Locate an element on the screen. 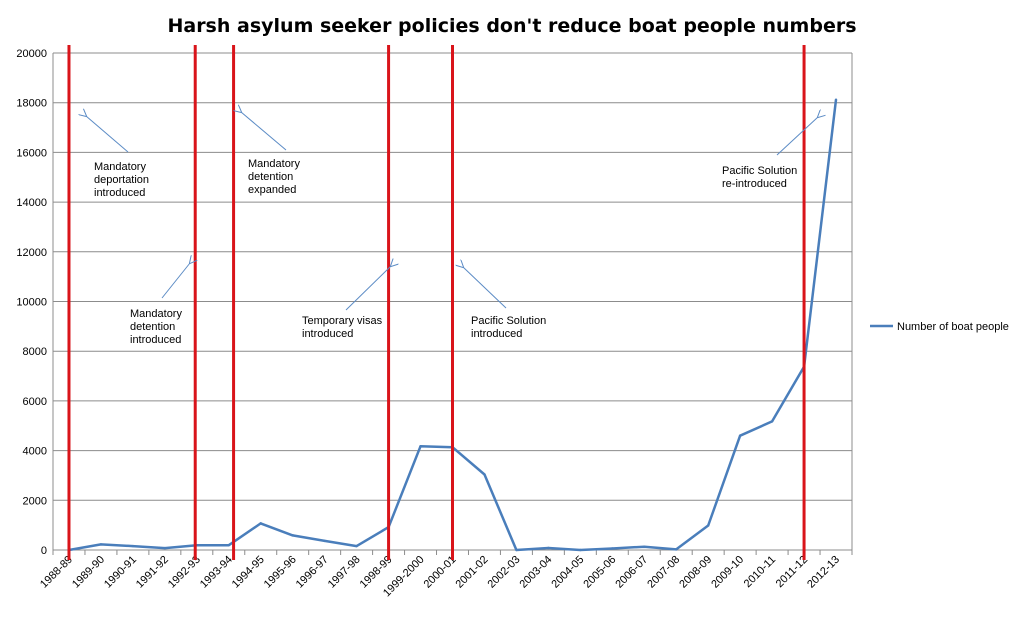  y-tick-label: 2000 is located at coordinates (35, 501).